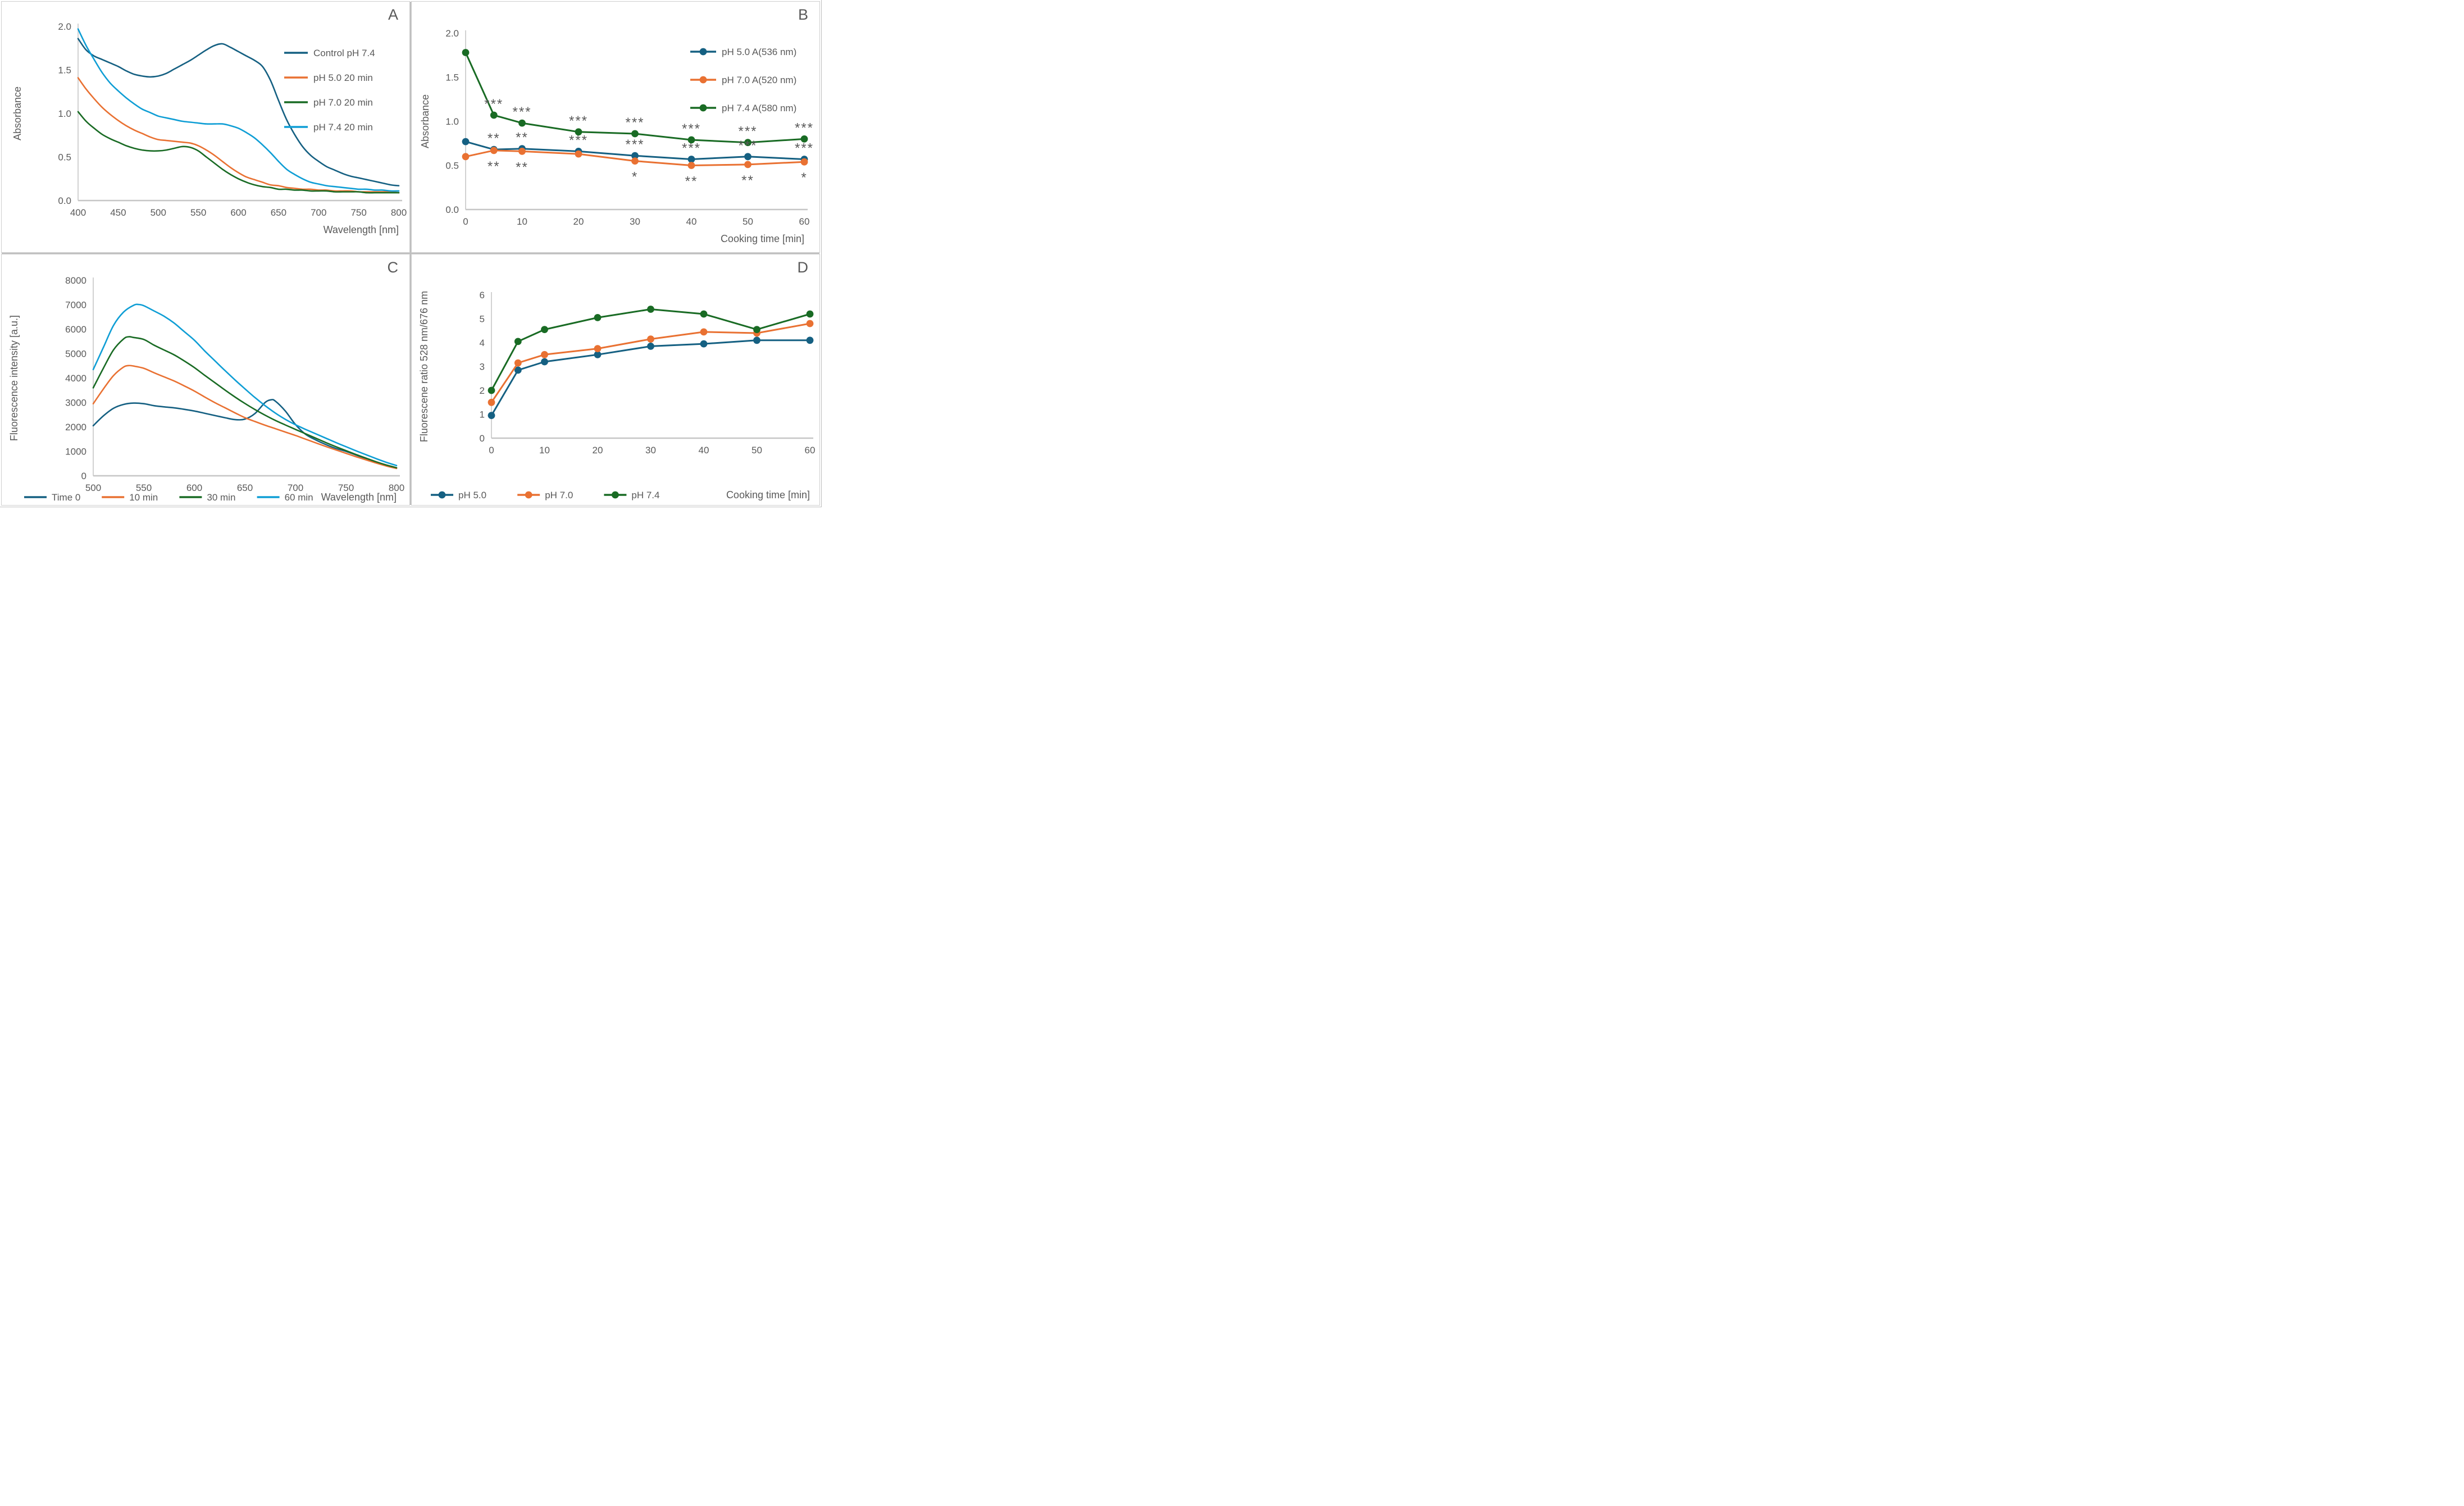  I want to click on legend-label: 10 min, so click(144, 497).